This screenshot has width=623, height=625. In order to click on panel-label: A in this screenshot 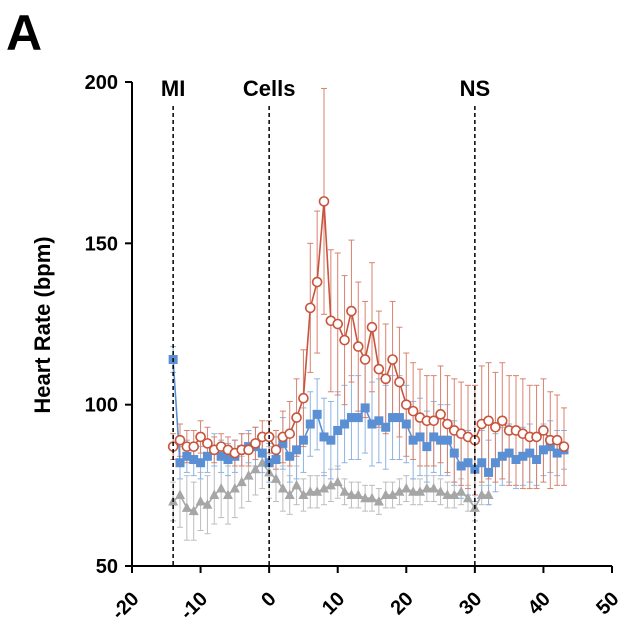, I will do `click(24, 33)`.